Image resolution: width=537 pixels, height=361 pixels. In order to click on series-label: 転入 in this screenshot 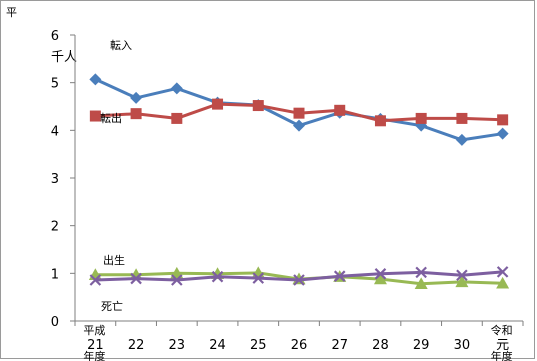, I will do `click(121, 45)`.